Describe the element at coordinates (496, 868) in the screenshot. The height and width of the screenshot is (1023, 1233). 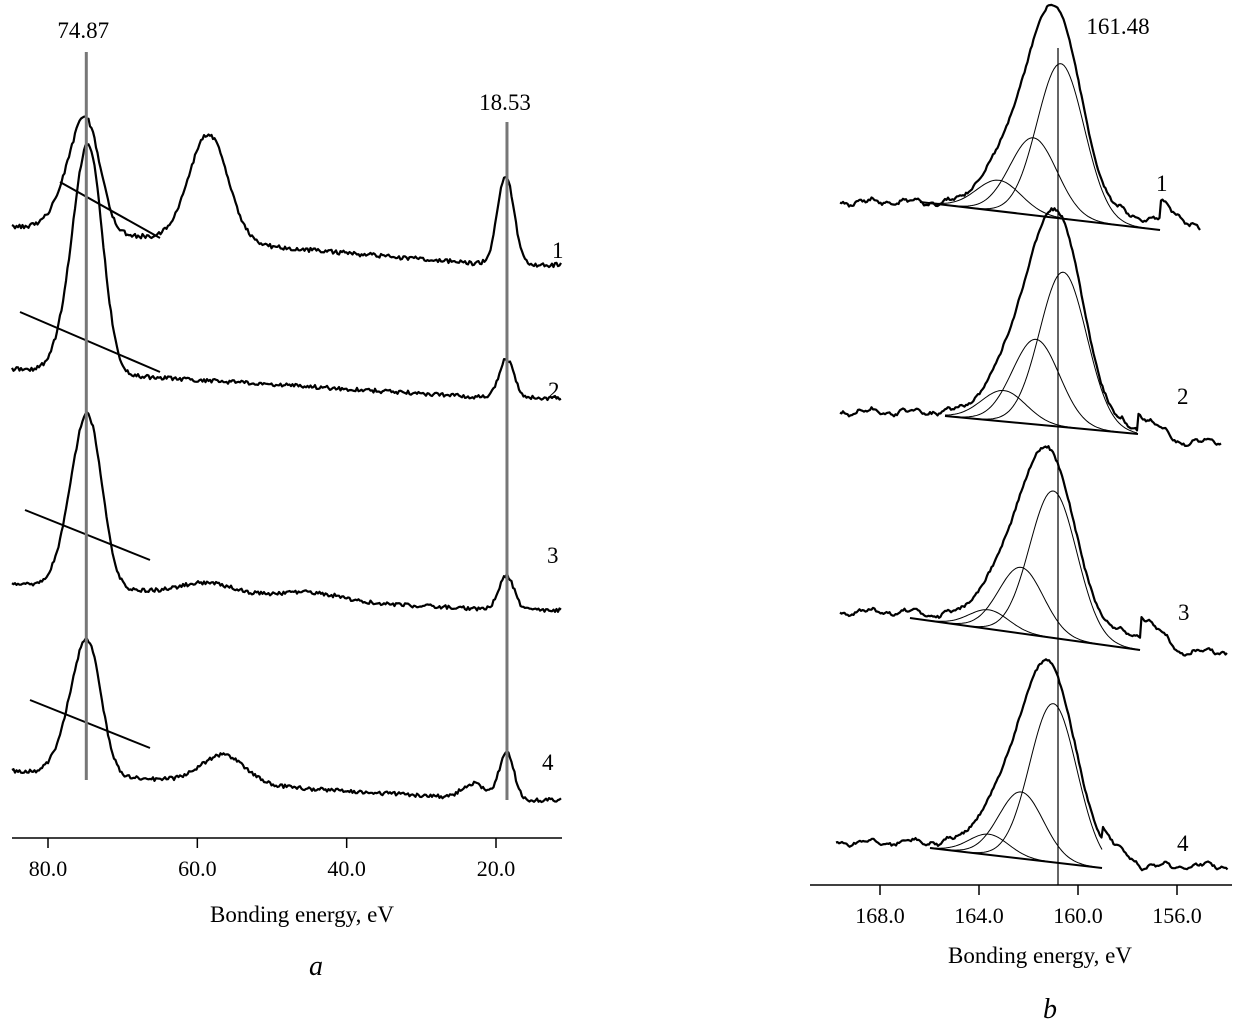
I see `x-tick-label-20: 20.0` at that location.